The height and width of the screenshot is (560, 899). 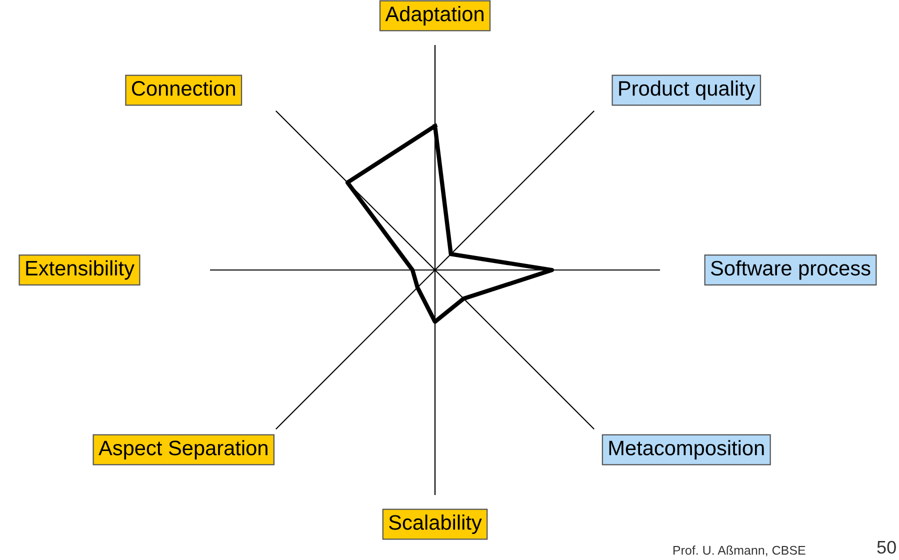 What do you see at coordinates (183, 88) in the screenshot?
I see `spoke-label: Connection` at bounding box center [183, 88].